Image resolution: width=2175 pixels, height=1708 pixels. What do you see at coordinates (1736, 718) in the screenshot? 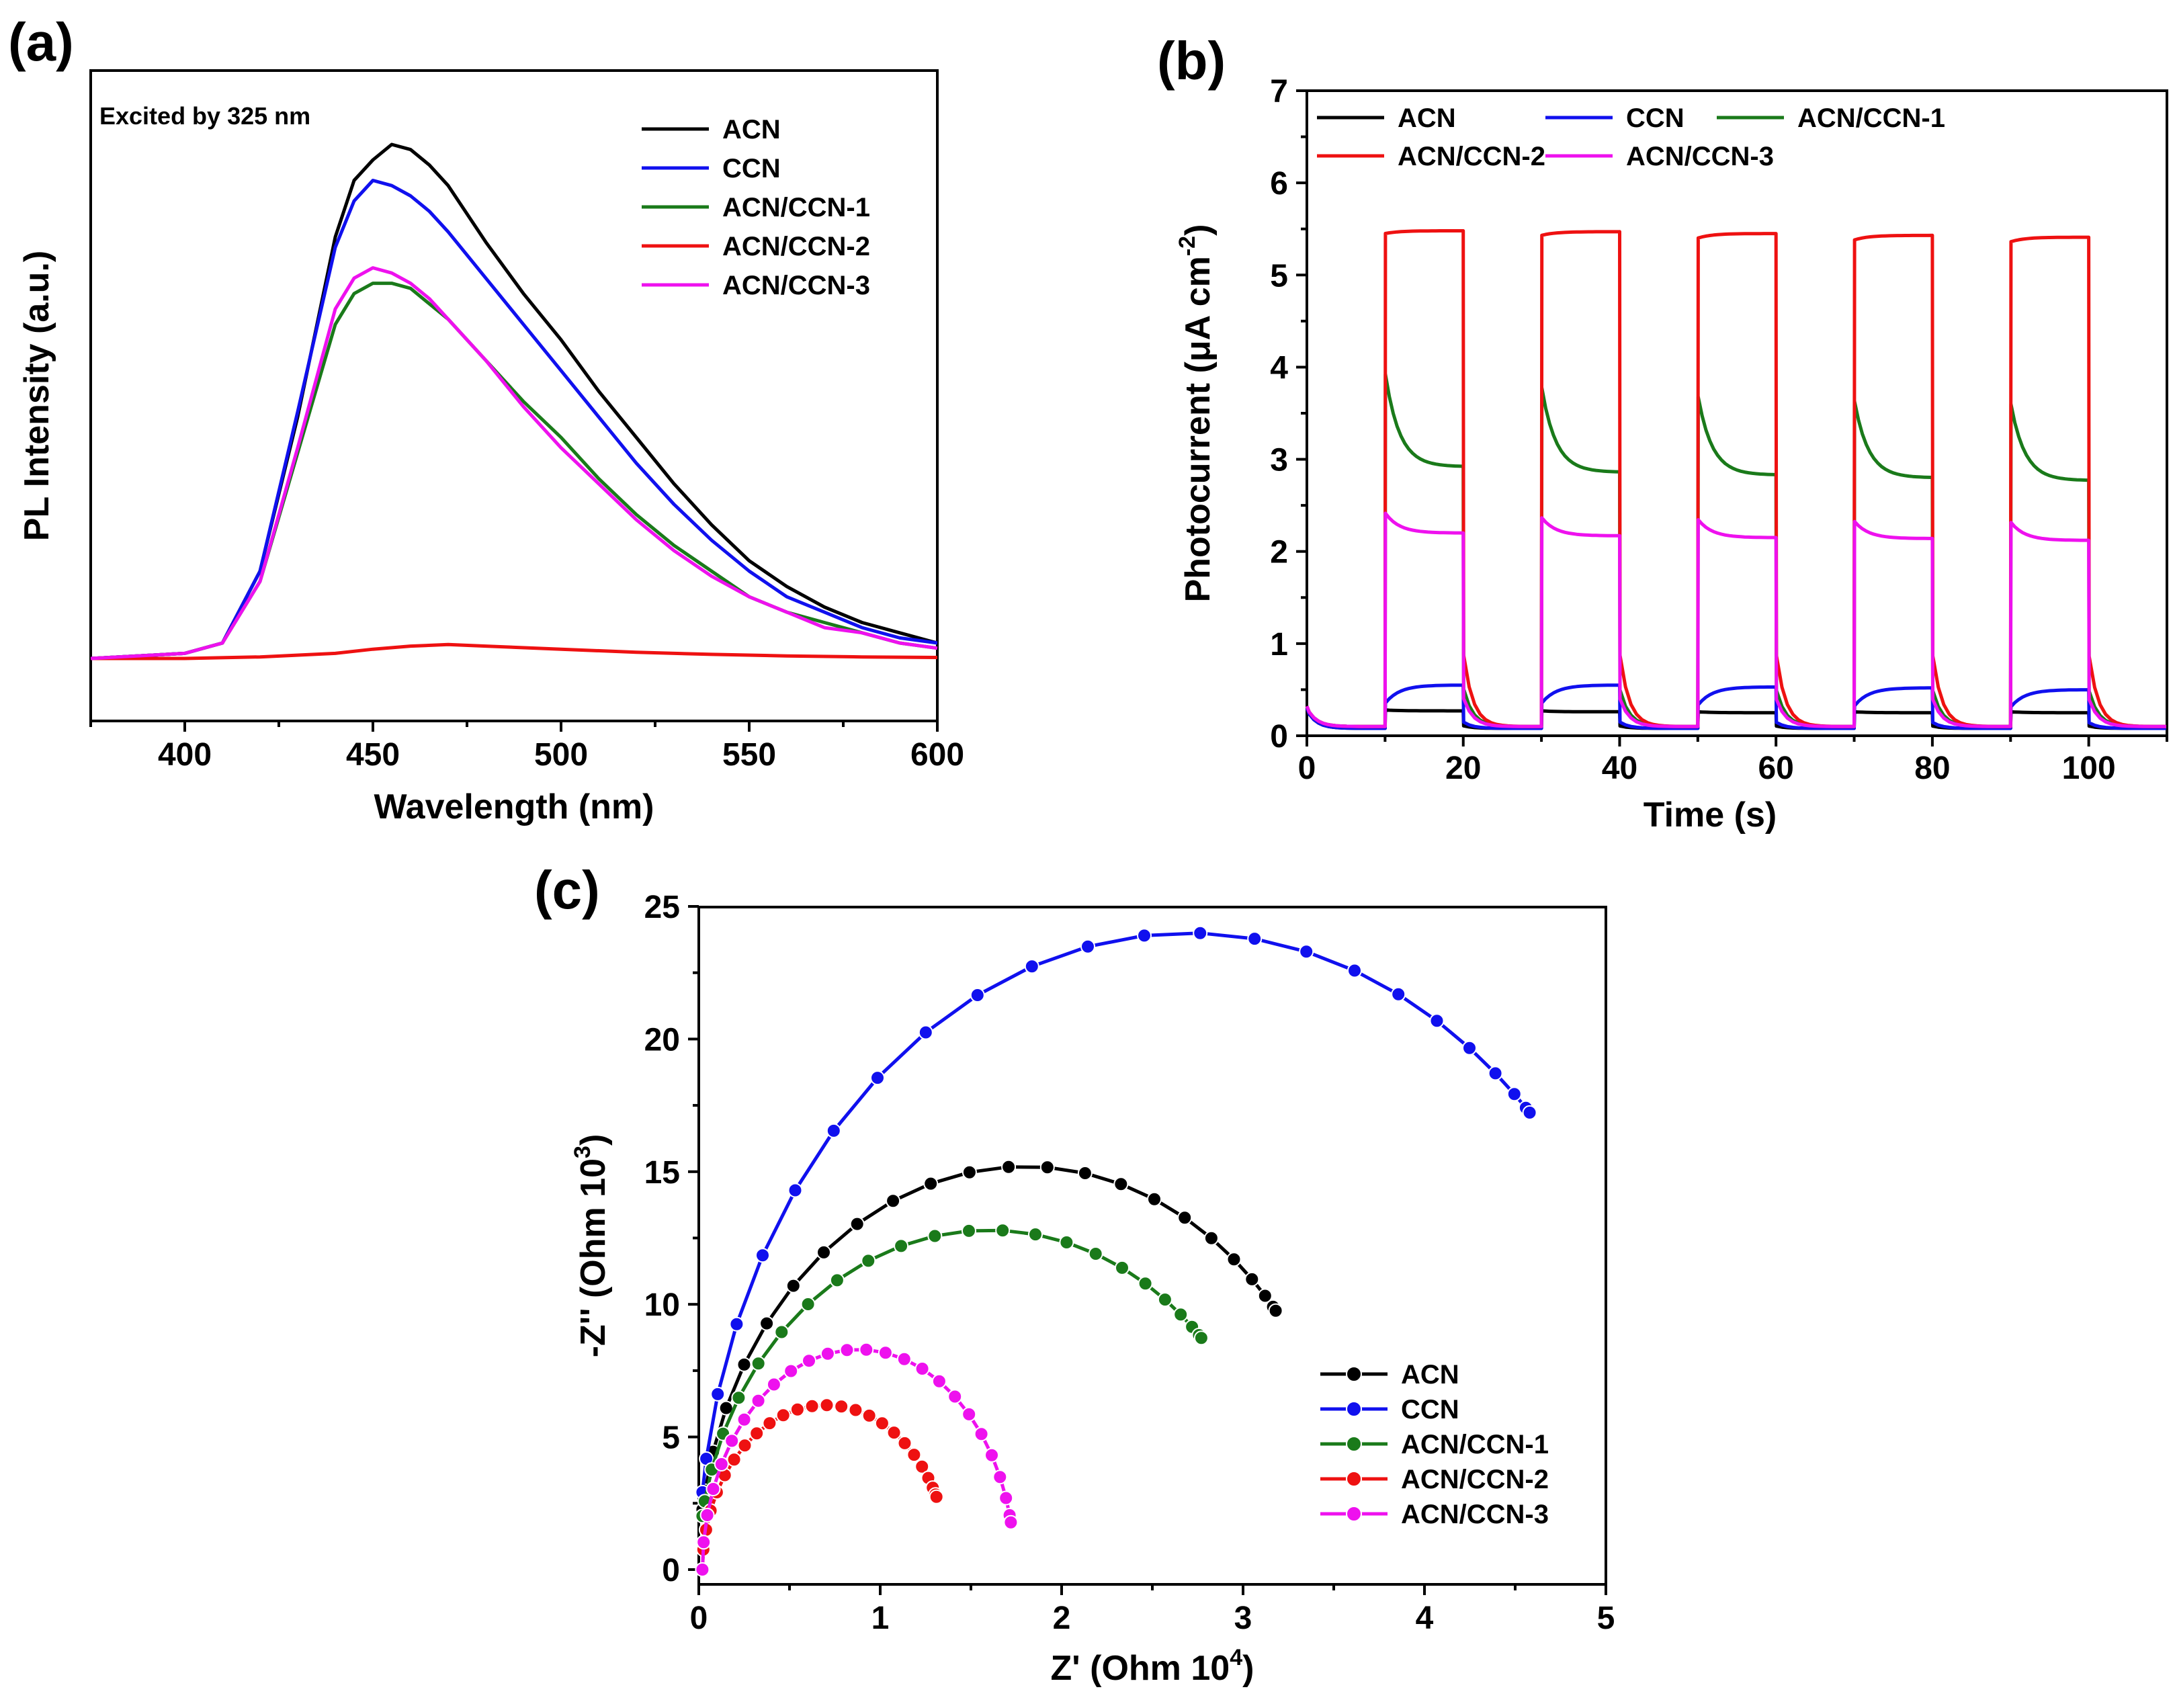
I see `panel-b-line-acn` at bounding box center [1736, 718].